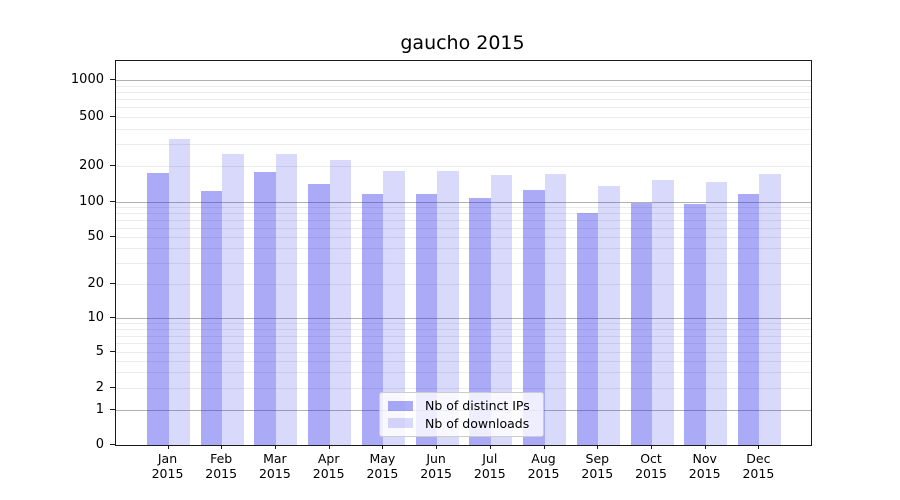 The height and width of the screenshot is (500, 900). I want to click on x-tick-label: Jun 2015, so click(436, 466).